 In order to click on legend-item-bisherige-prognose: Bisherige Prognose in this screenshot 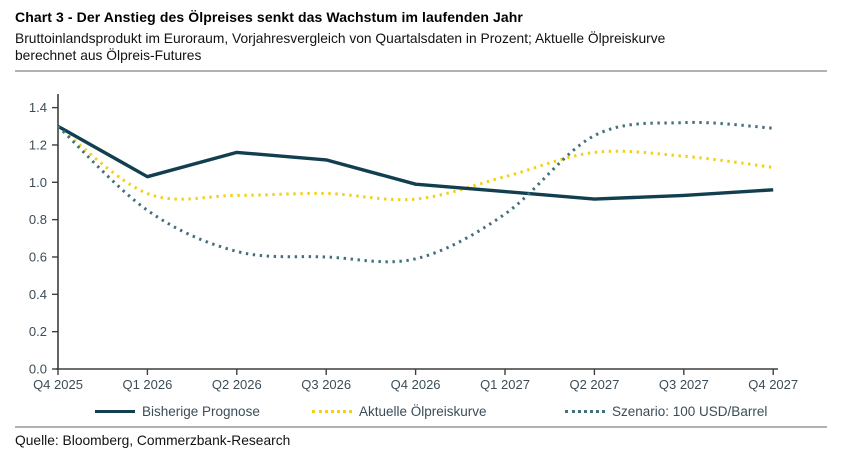, I will do `click(177, 411)`.